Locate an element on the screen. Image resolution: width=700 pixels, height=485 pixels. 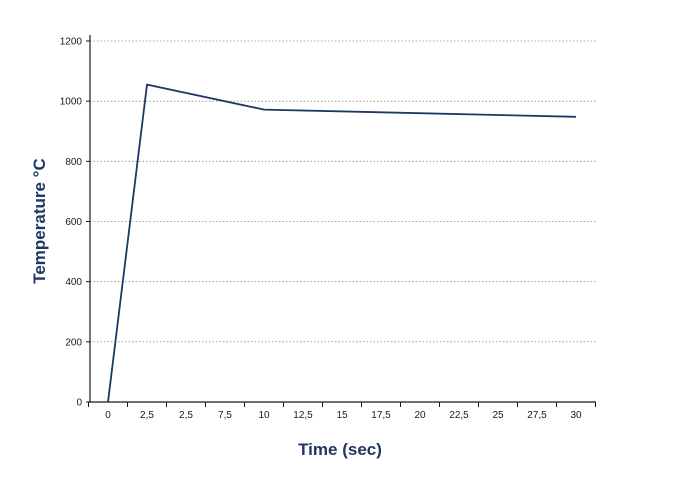
x-tick-label: 27,5 is located at coordinates (537, 415).